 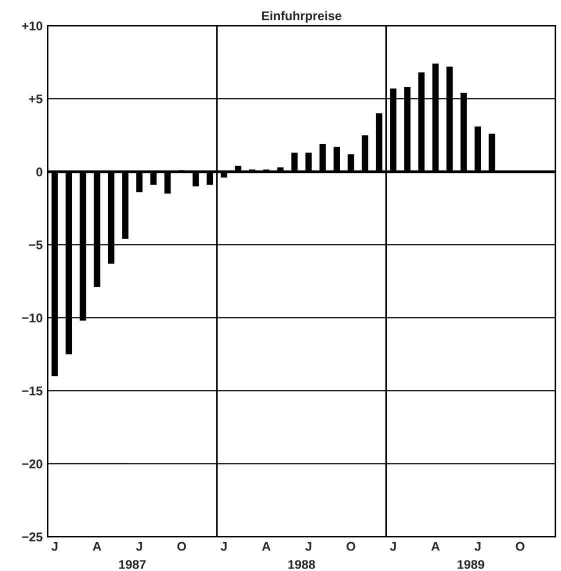 What do you see at coordinates (39, 172) in the screenshot?
I see `y-tick-label: 0` at bounding box center [39, 172].